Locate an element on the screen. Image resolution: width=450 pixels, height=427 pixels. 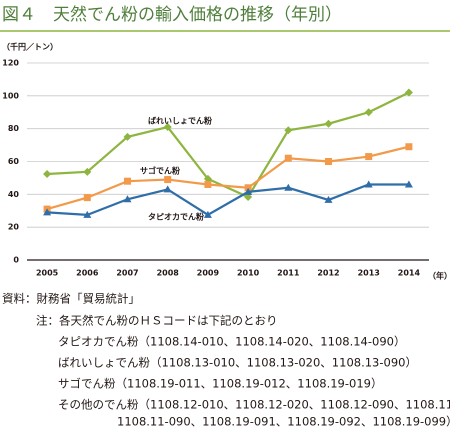
x-tick-label: 2014 is located at coordinates (409, 273).